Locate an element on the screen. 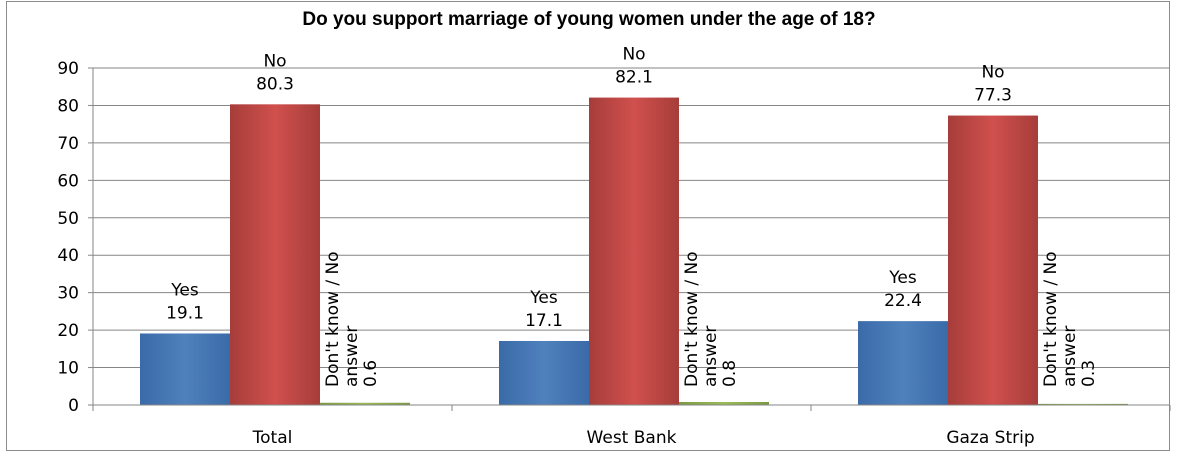 This screenshot has height=457, width=1178. y-tick-label: 10 is located at coordinates (68, 369).